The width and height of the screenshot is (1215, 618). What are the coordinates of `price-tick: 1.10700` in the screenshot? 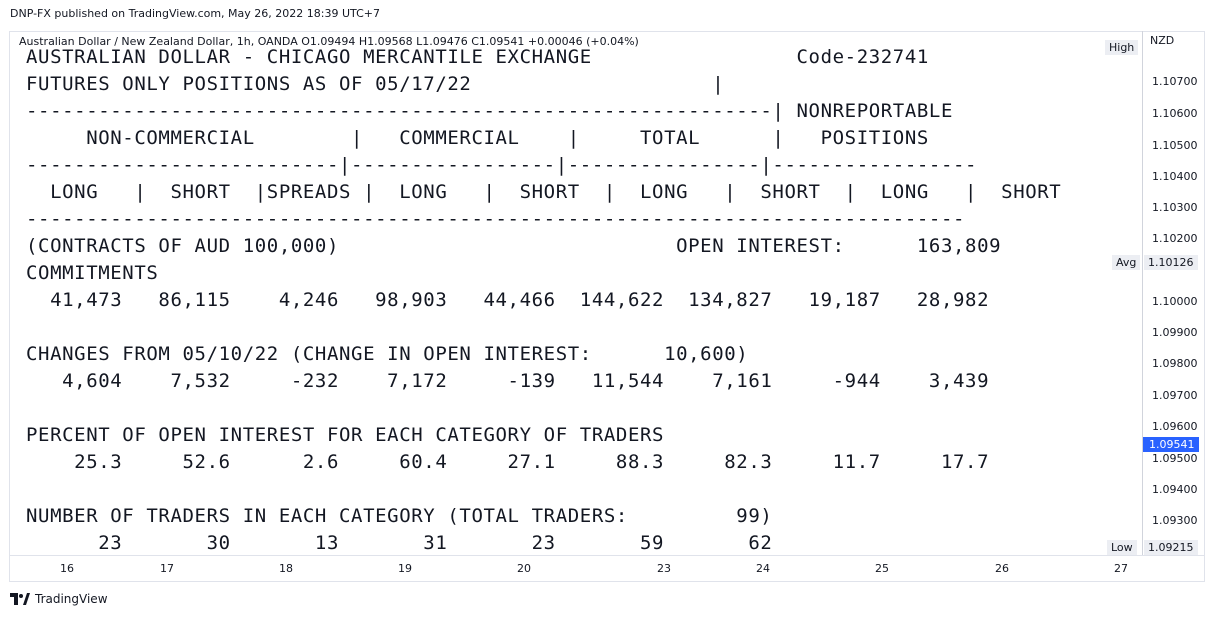 It's located at (1175, 81).